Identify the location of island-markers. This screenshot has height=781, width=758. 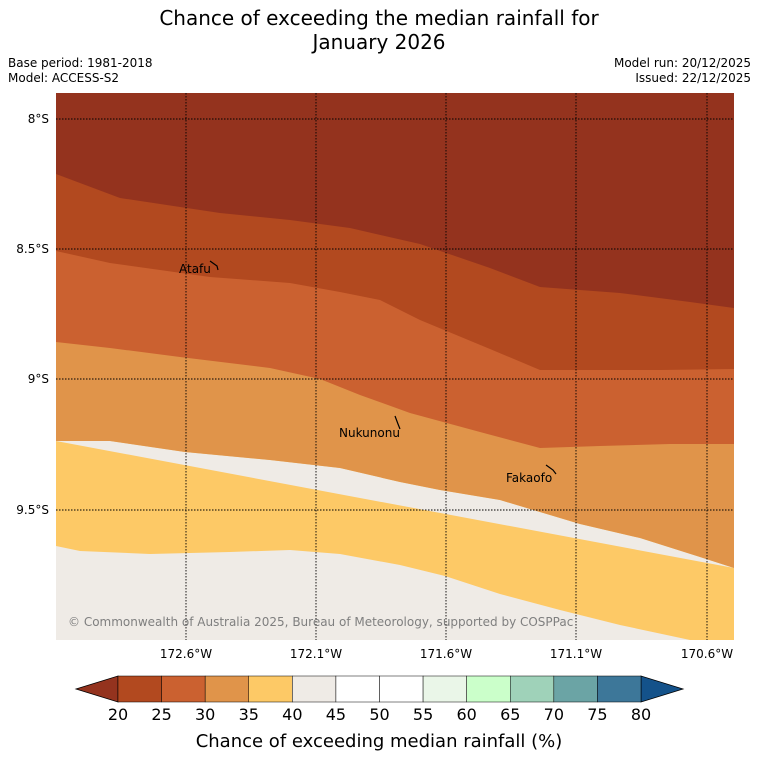
(383, 367).